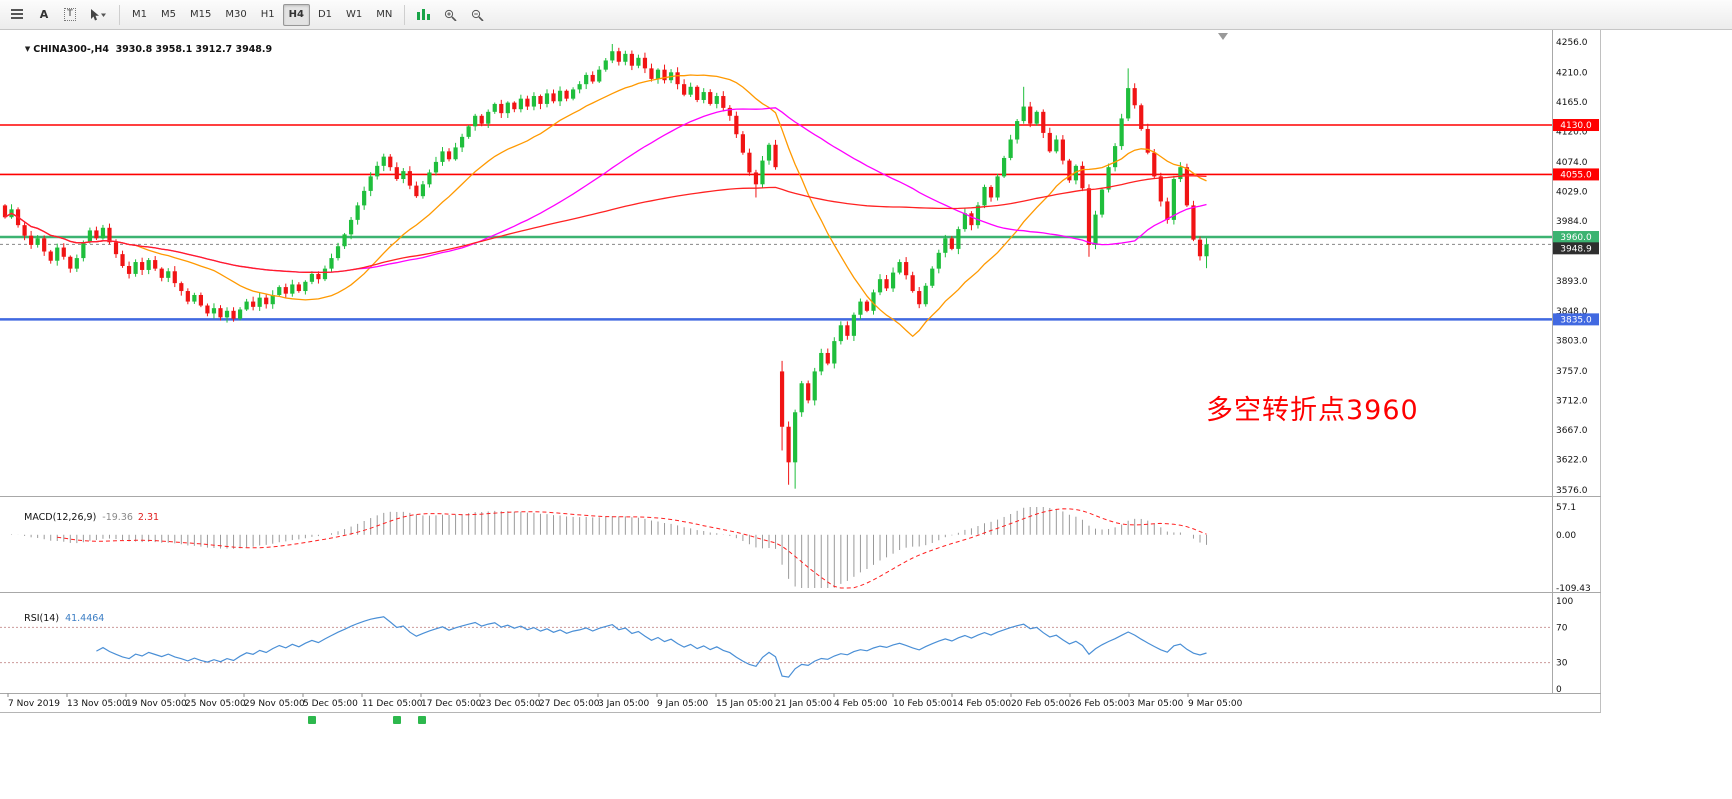 The image size is (1732, 799). I want to click on price-scale-label: 4256.0, so click(1572, 43).